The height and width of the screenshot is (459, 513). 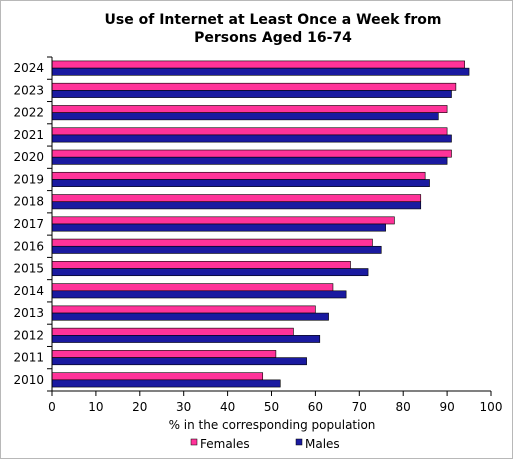 What do you see at coordinates (223, 220) in the screenshot?
I see `bar-females-2017` at bounding box center [223, 220].